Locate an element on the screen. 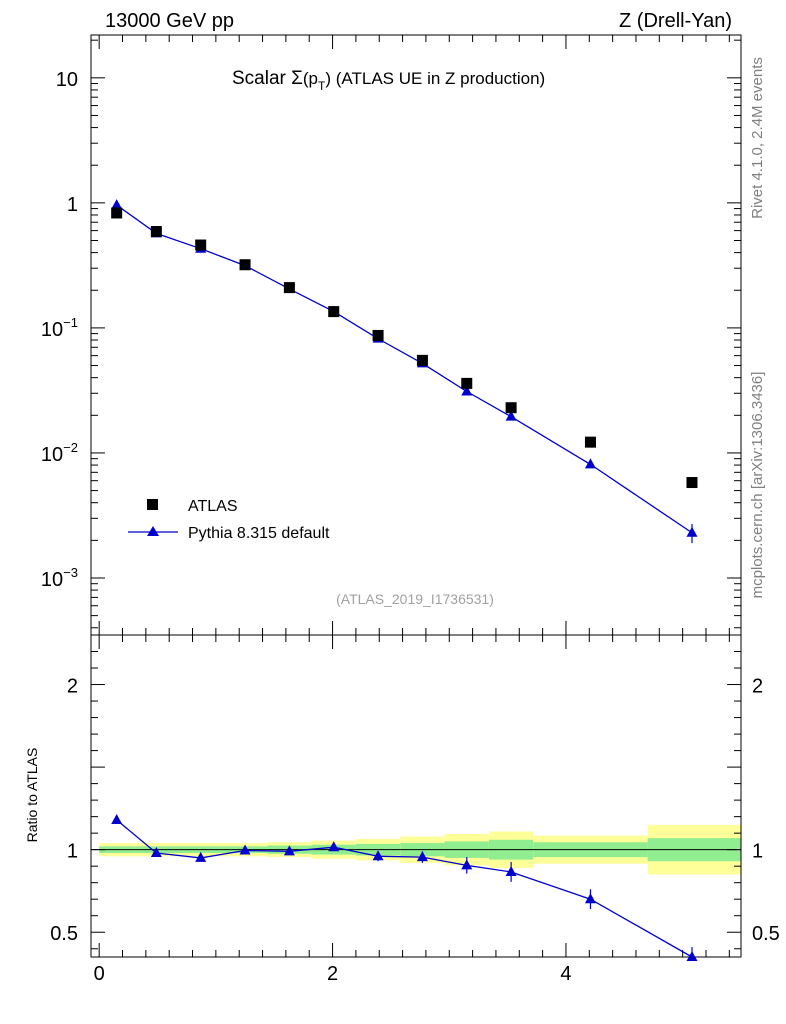 The height and width of the screenshot is (1024, 786). main-y-tick-labels: 10 1 10⁻¹ 10⁻² 10⁻³ is located at coordinates (59, 330).